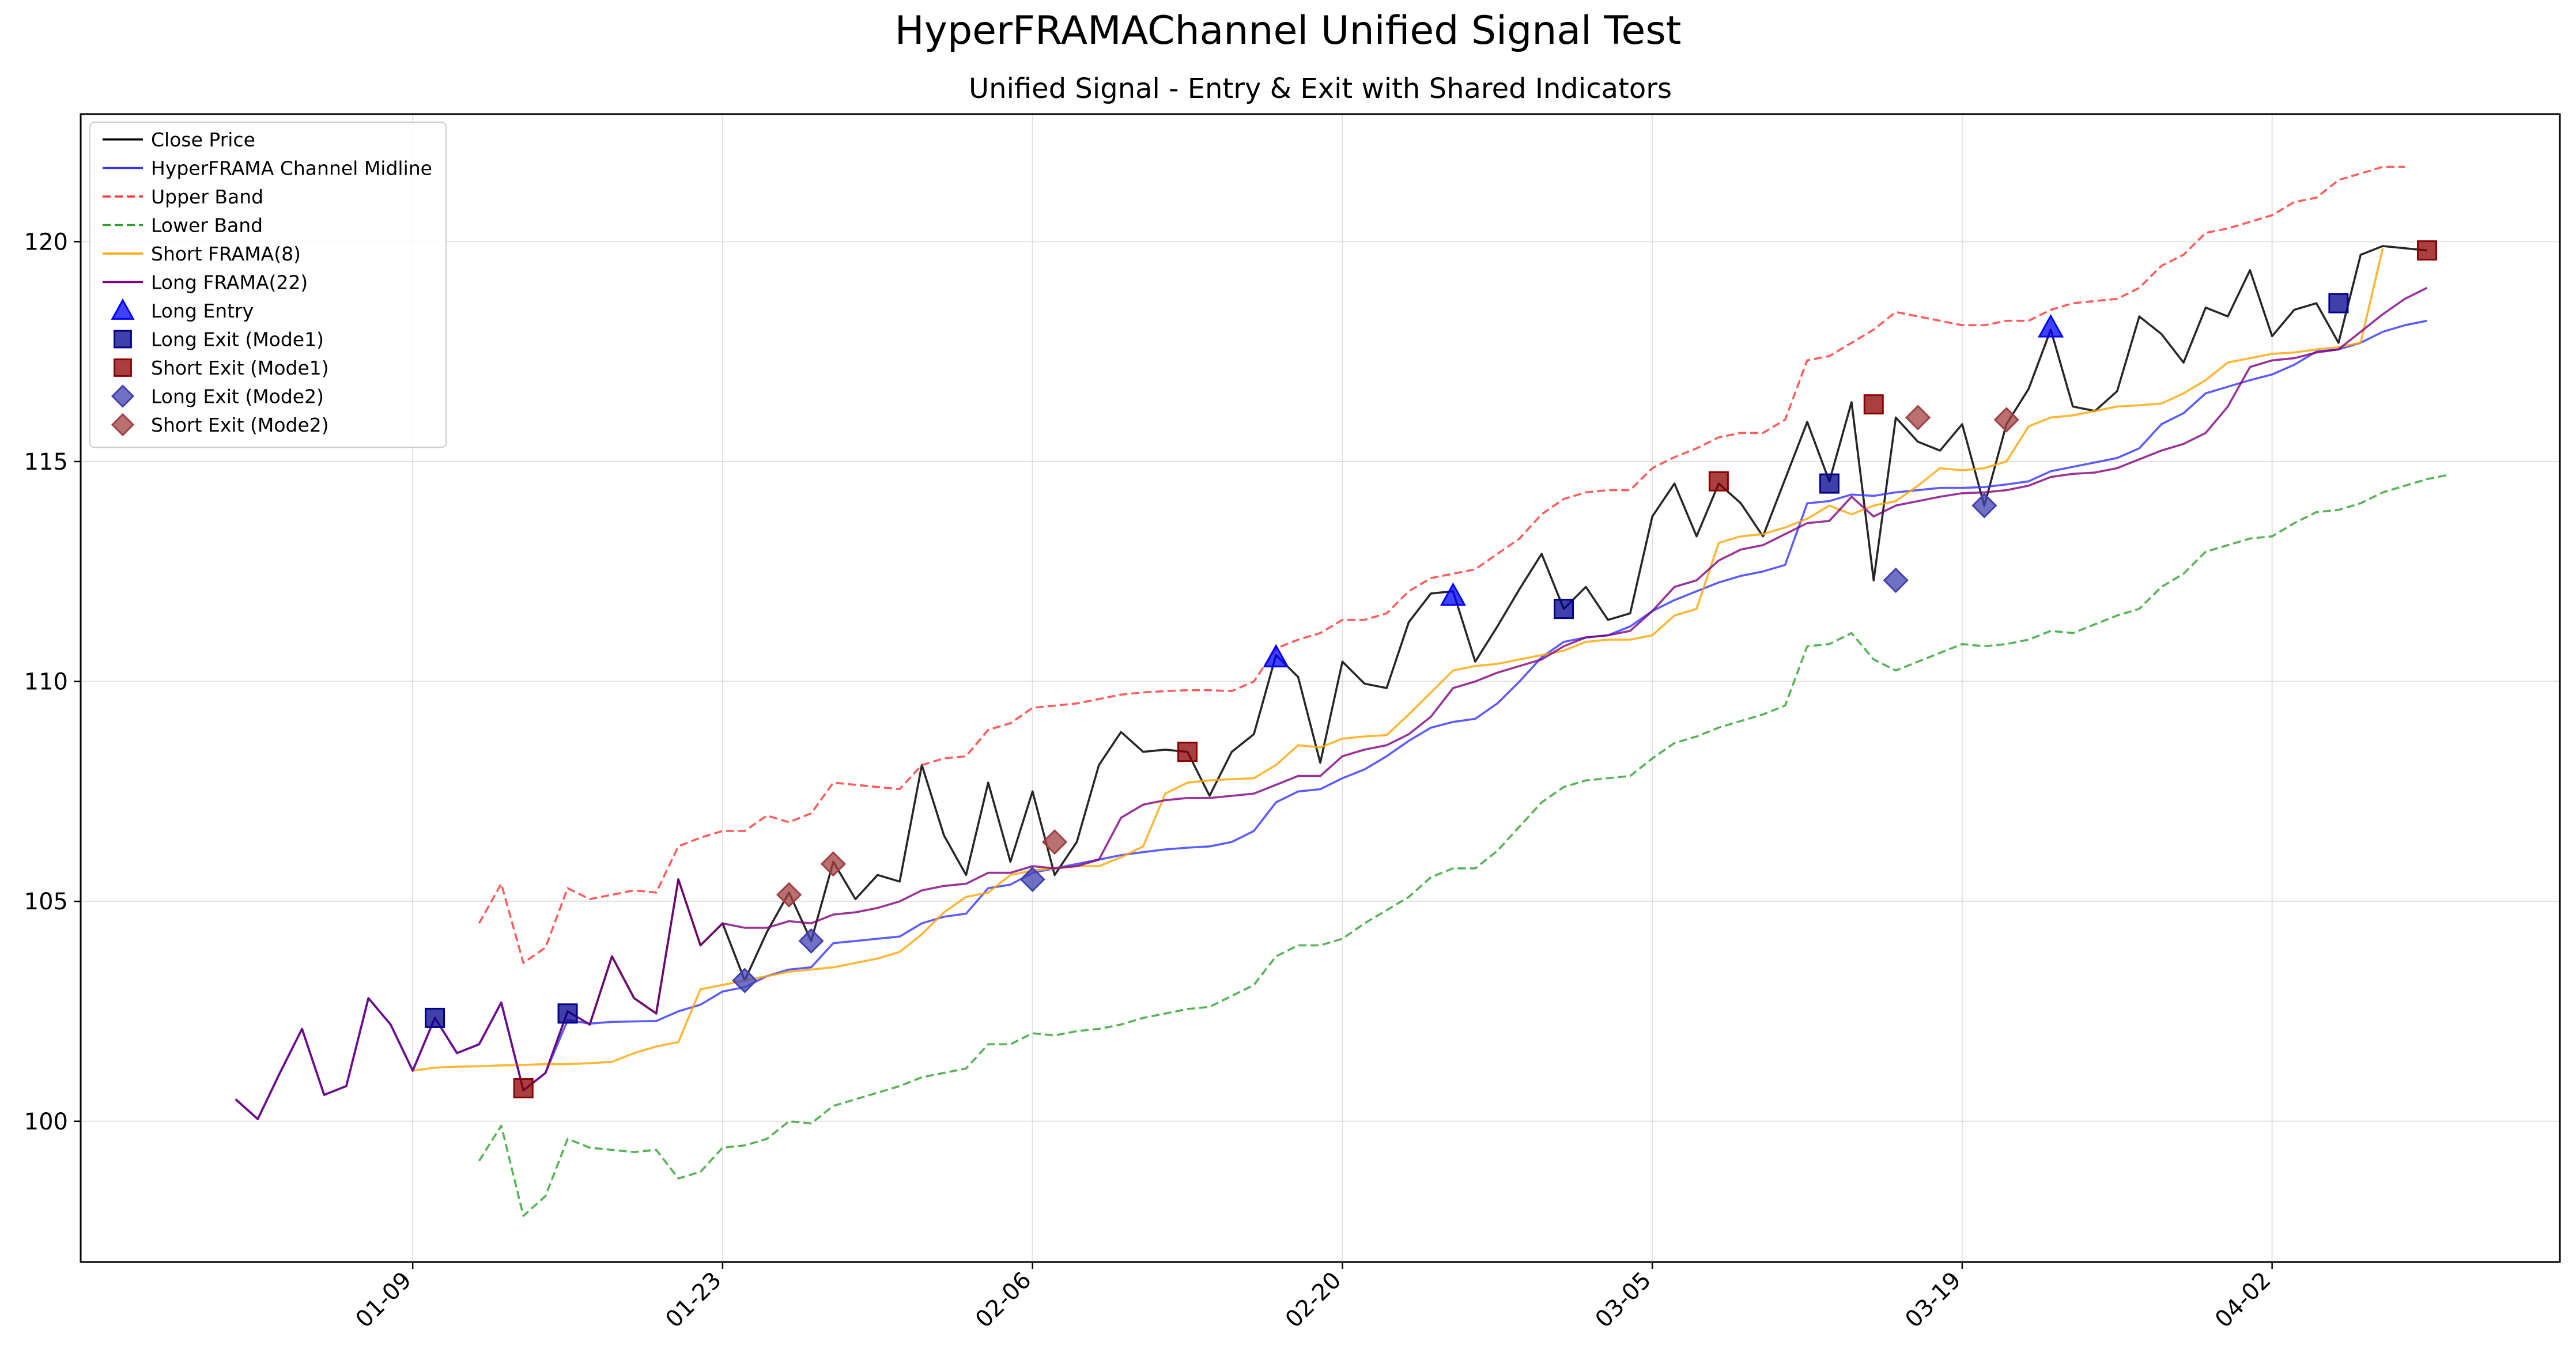 This screenshot has height=1364, width=2576. I want to click on legend-label: Long Entry, so click(202, 311).